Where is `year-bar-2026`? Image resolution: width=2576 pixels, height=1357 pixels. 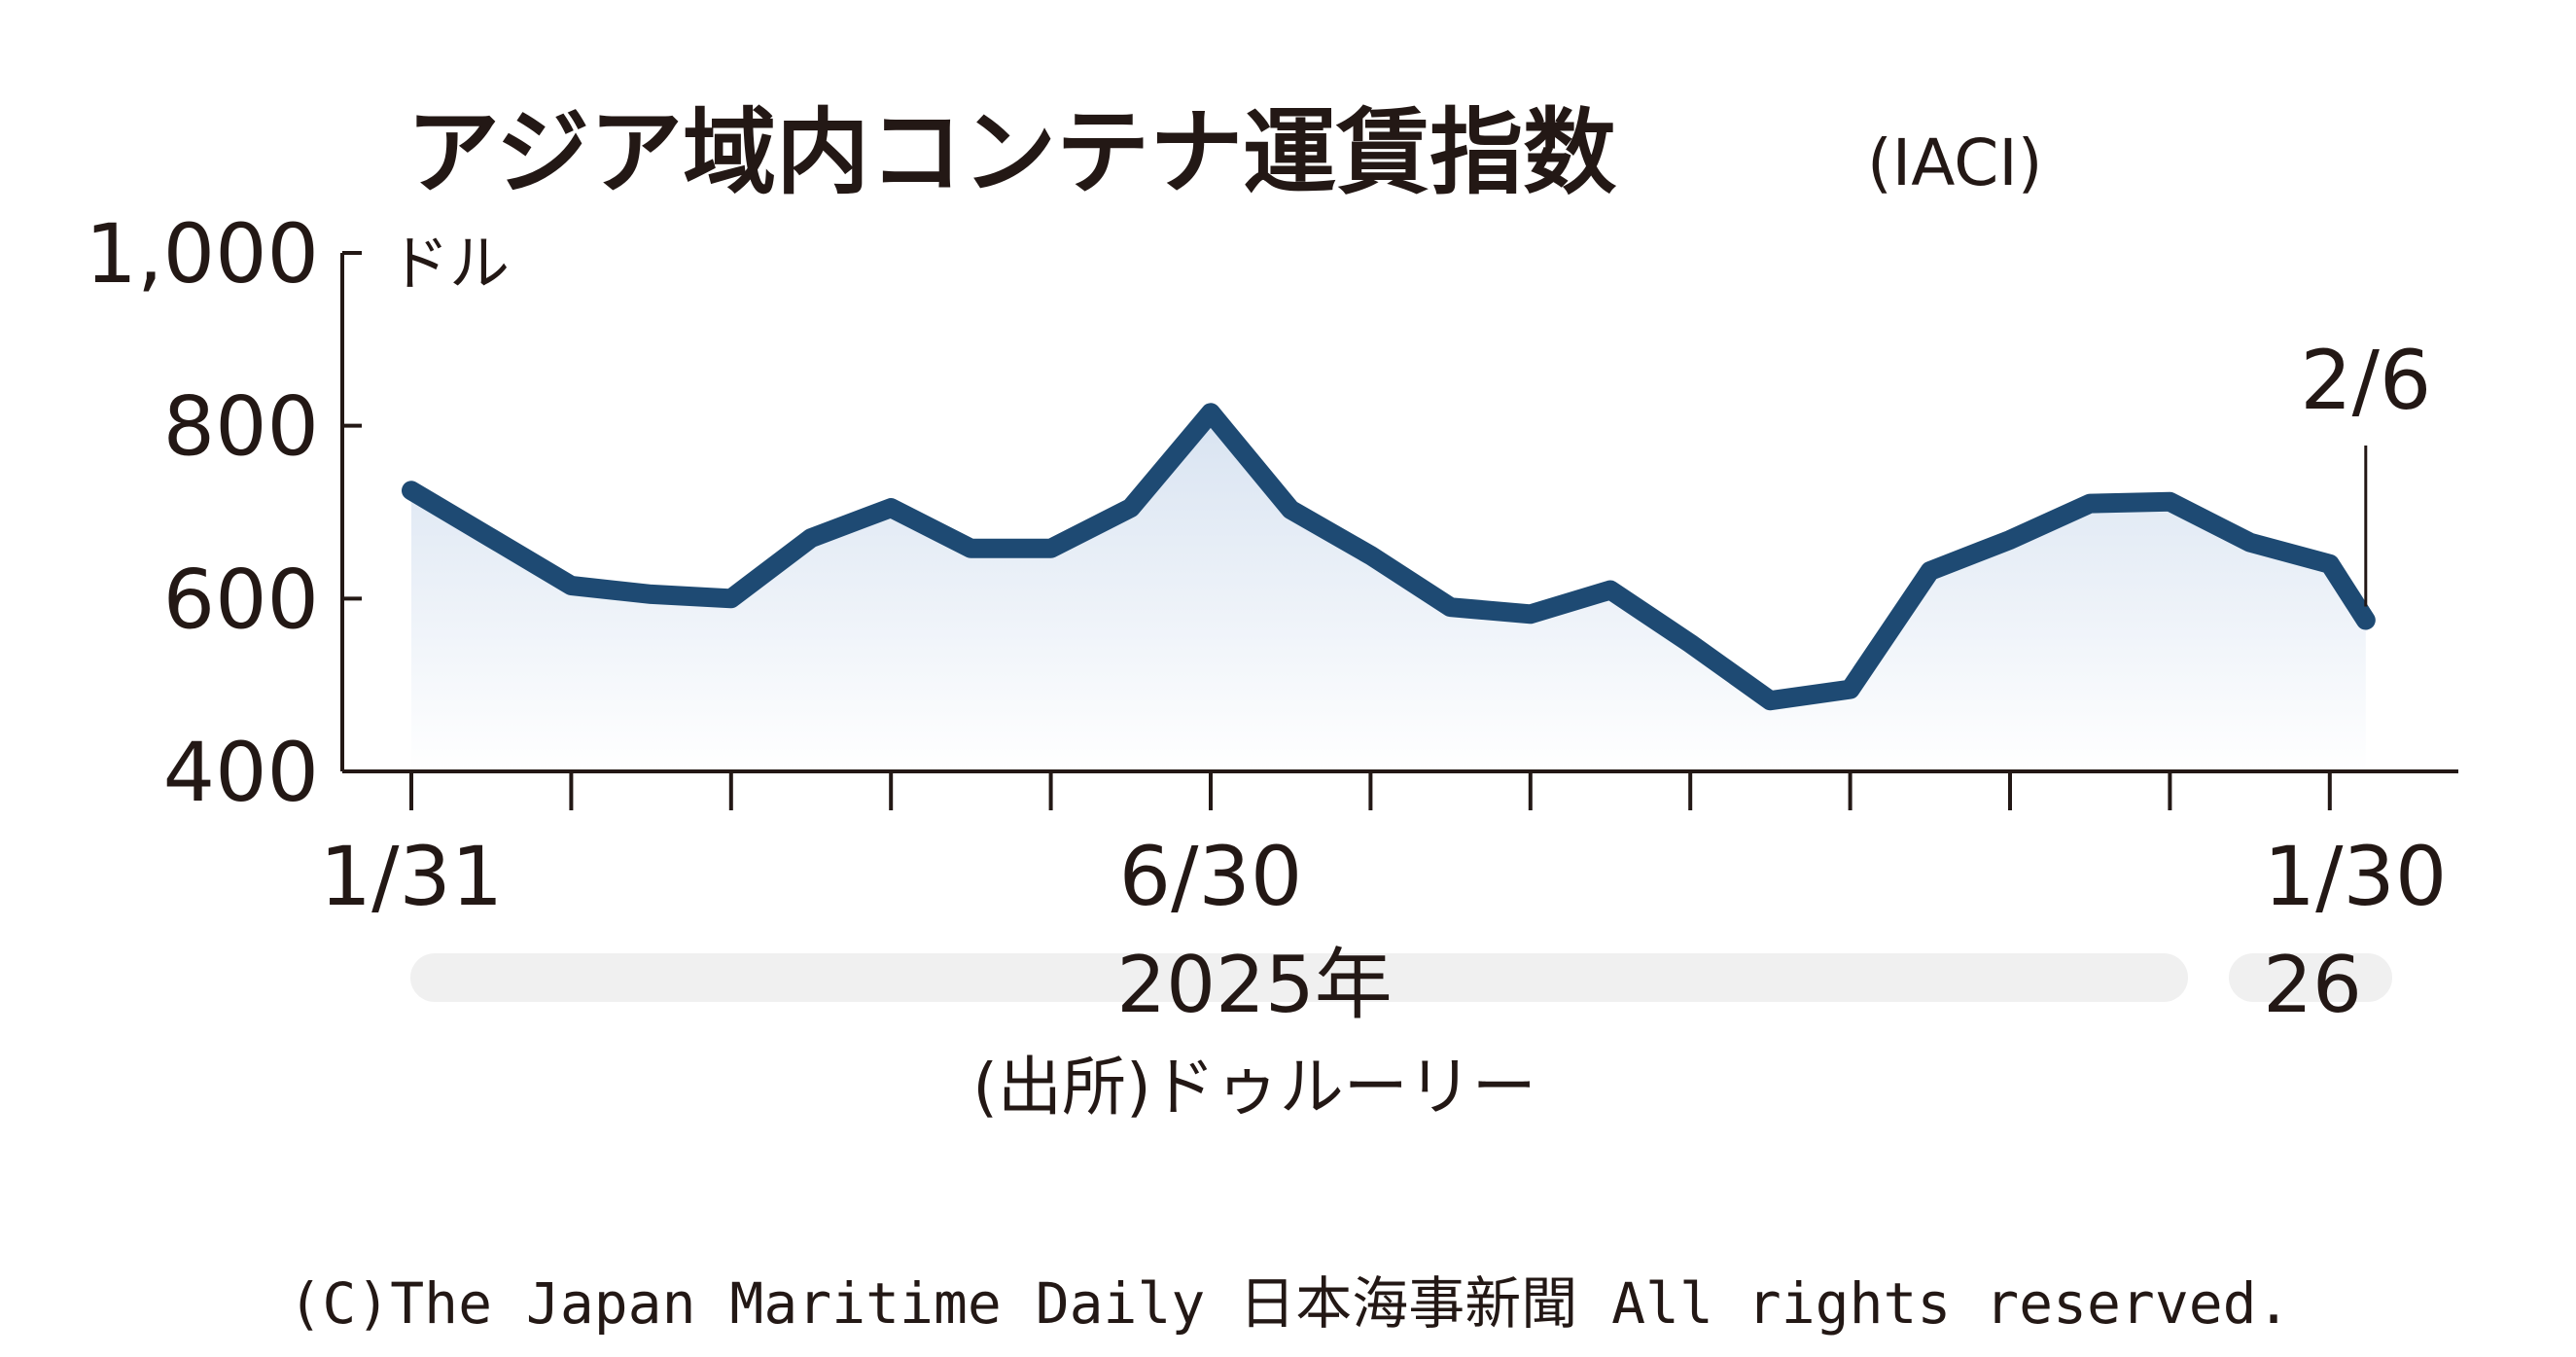 year-bar-2026 is located at coordinates (2310, 977).